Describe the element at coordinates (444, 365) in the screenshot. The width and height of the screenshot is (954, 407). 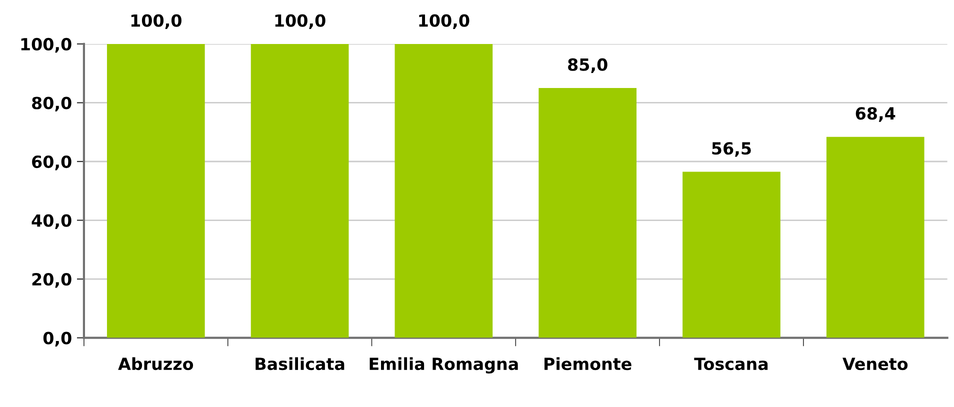
I see `x-tick-label: Emilia Romagna` at that location.